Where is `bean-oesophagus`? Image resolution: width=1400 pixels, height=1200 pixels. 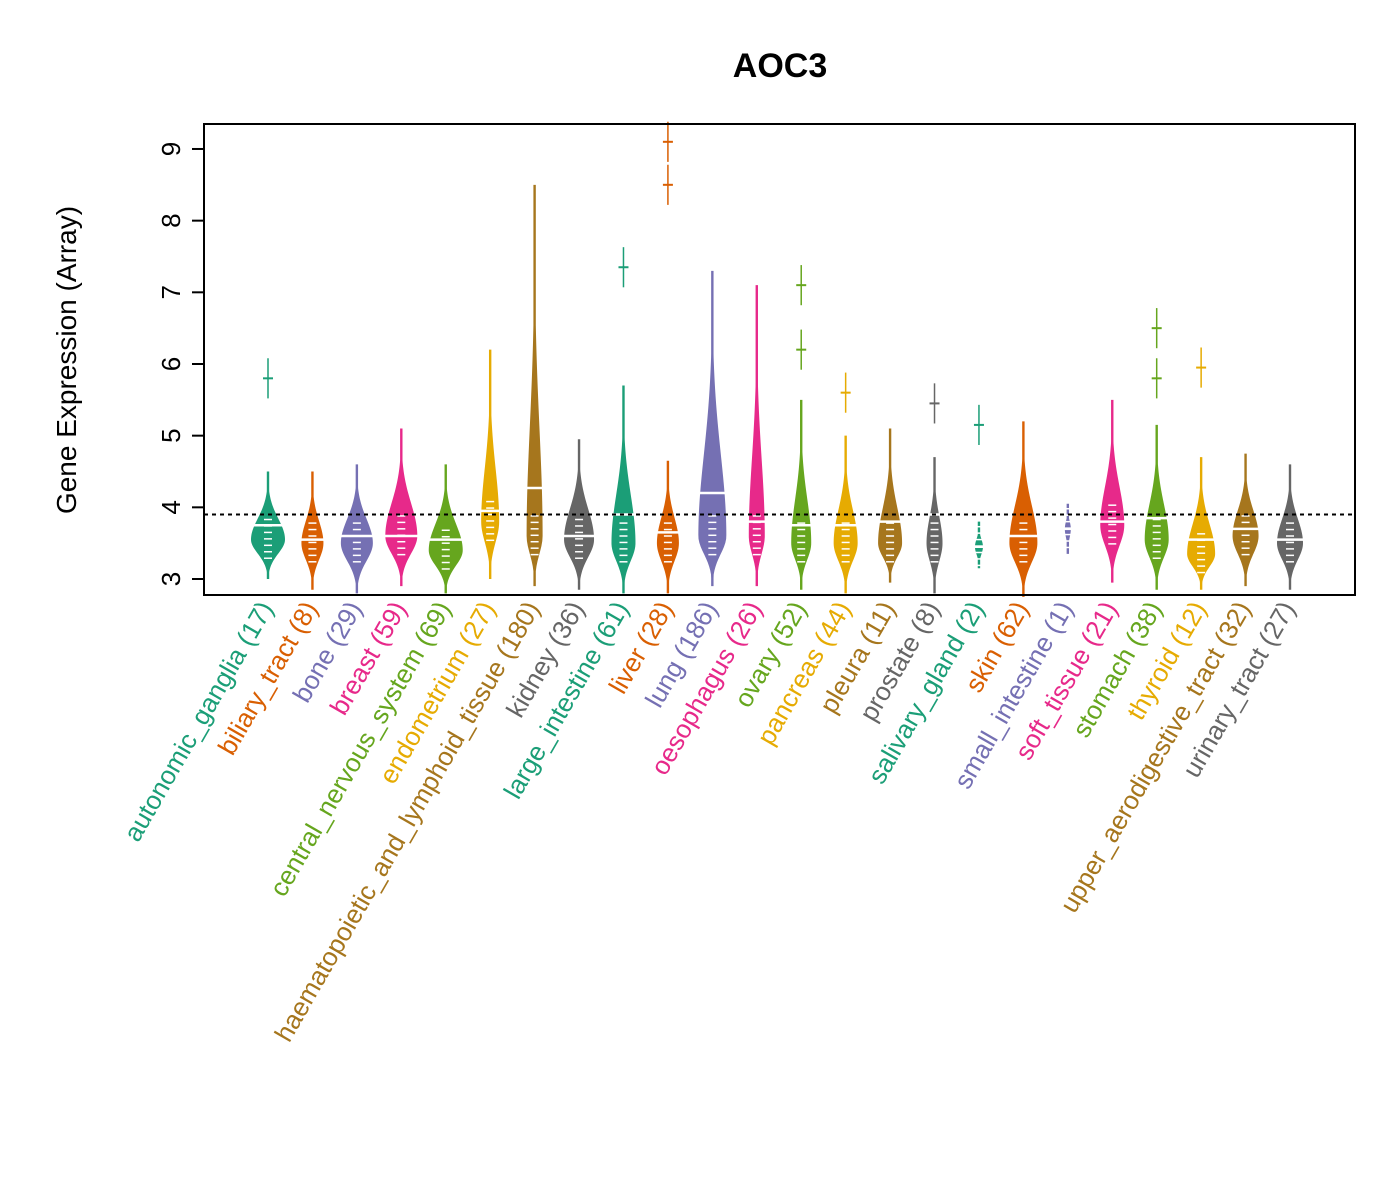
bean-oesophagus is located at coordinates (756, 436).